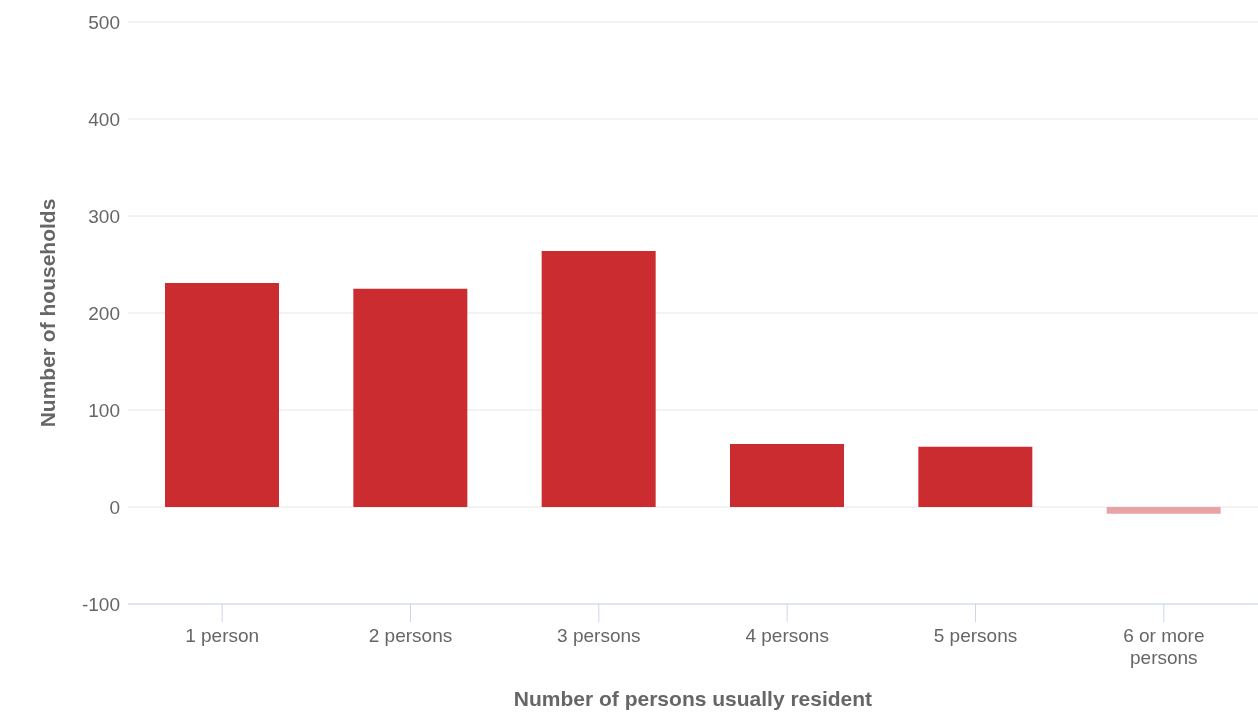 The height and width of the screenshot is (724, 1258). What do you see at coordinates (975, 635) in the screenshot?
I see `x-tick-label: 5 persons` at bounding box center [975, 635].